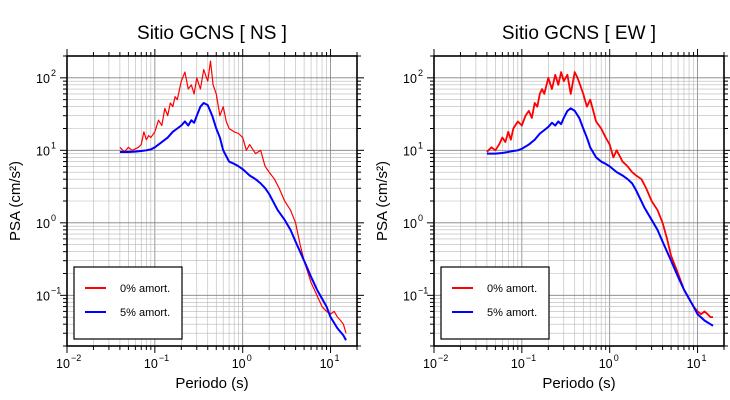  Describe the element at coordinates (579, 33) in the screenshot. I see `chart-title: Sitio GCNS [ EW ]` at that location.